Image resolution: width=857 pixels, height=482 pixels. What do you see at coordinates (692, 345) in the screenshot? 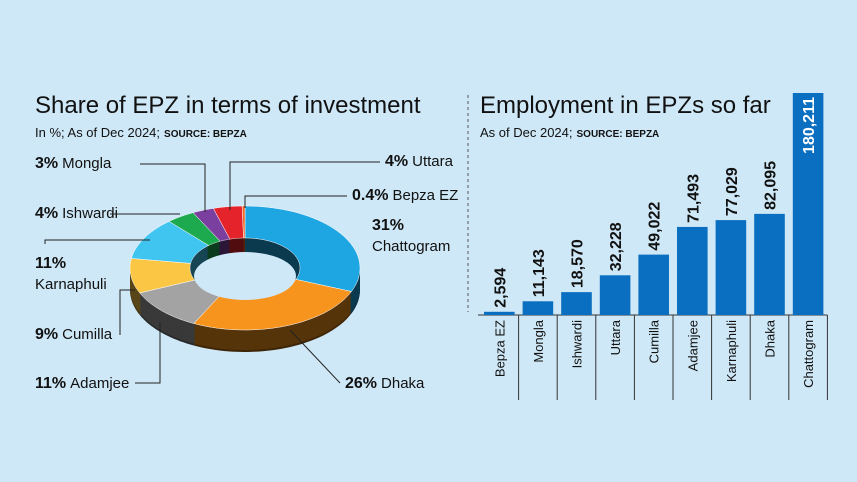
I see `x-tick-label: Adamjee` at bounding box center [692, 345].